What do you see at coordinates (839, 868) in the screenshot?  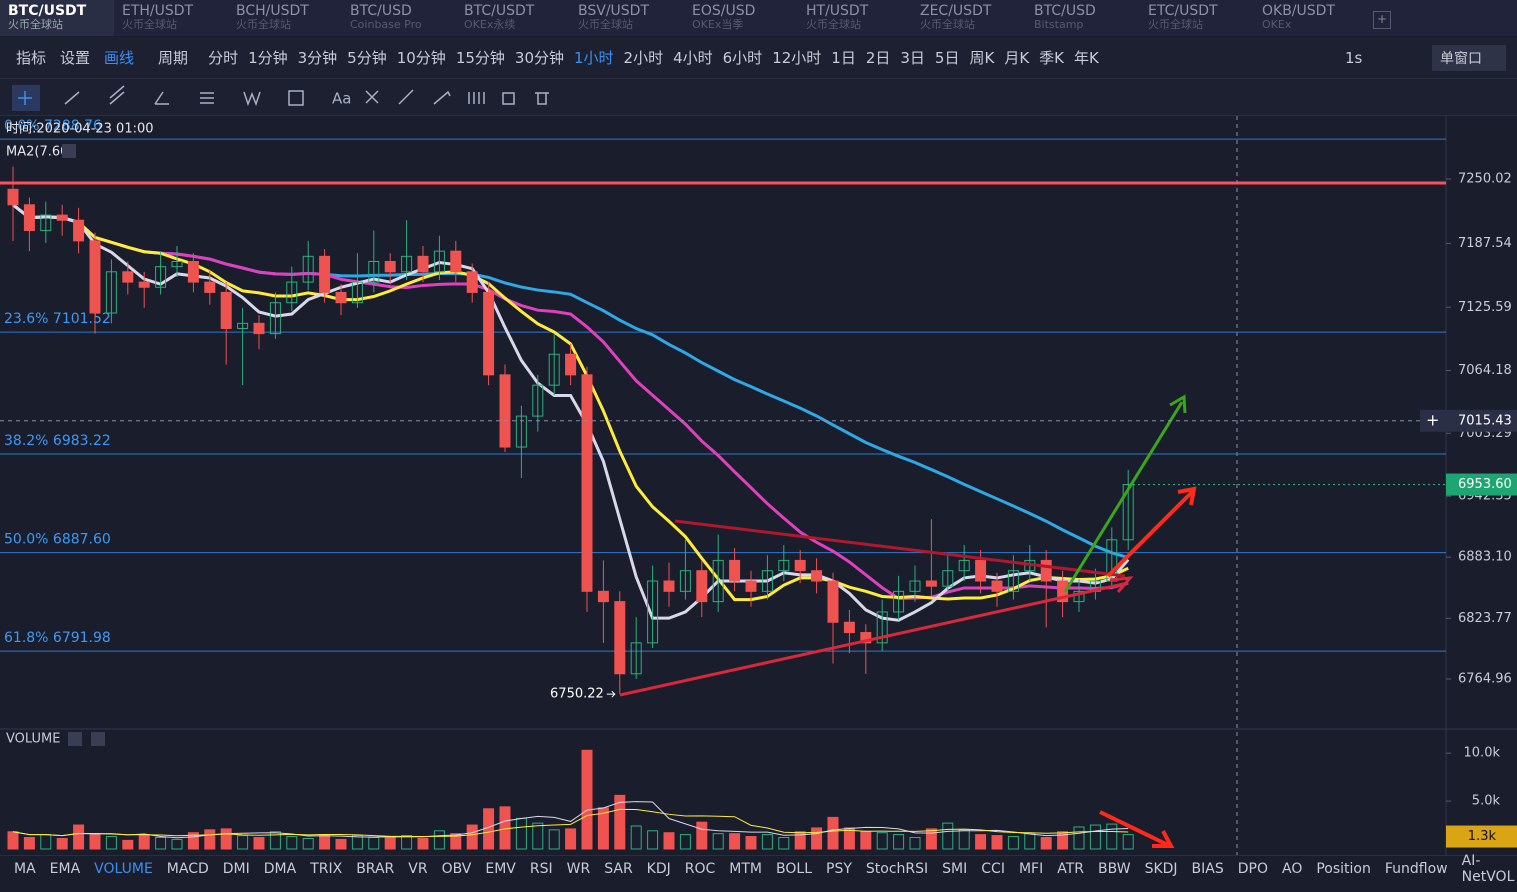 I see `indicator-tab: PSY` at bounding box center [839, 868].